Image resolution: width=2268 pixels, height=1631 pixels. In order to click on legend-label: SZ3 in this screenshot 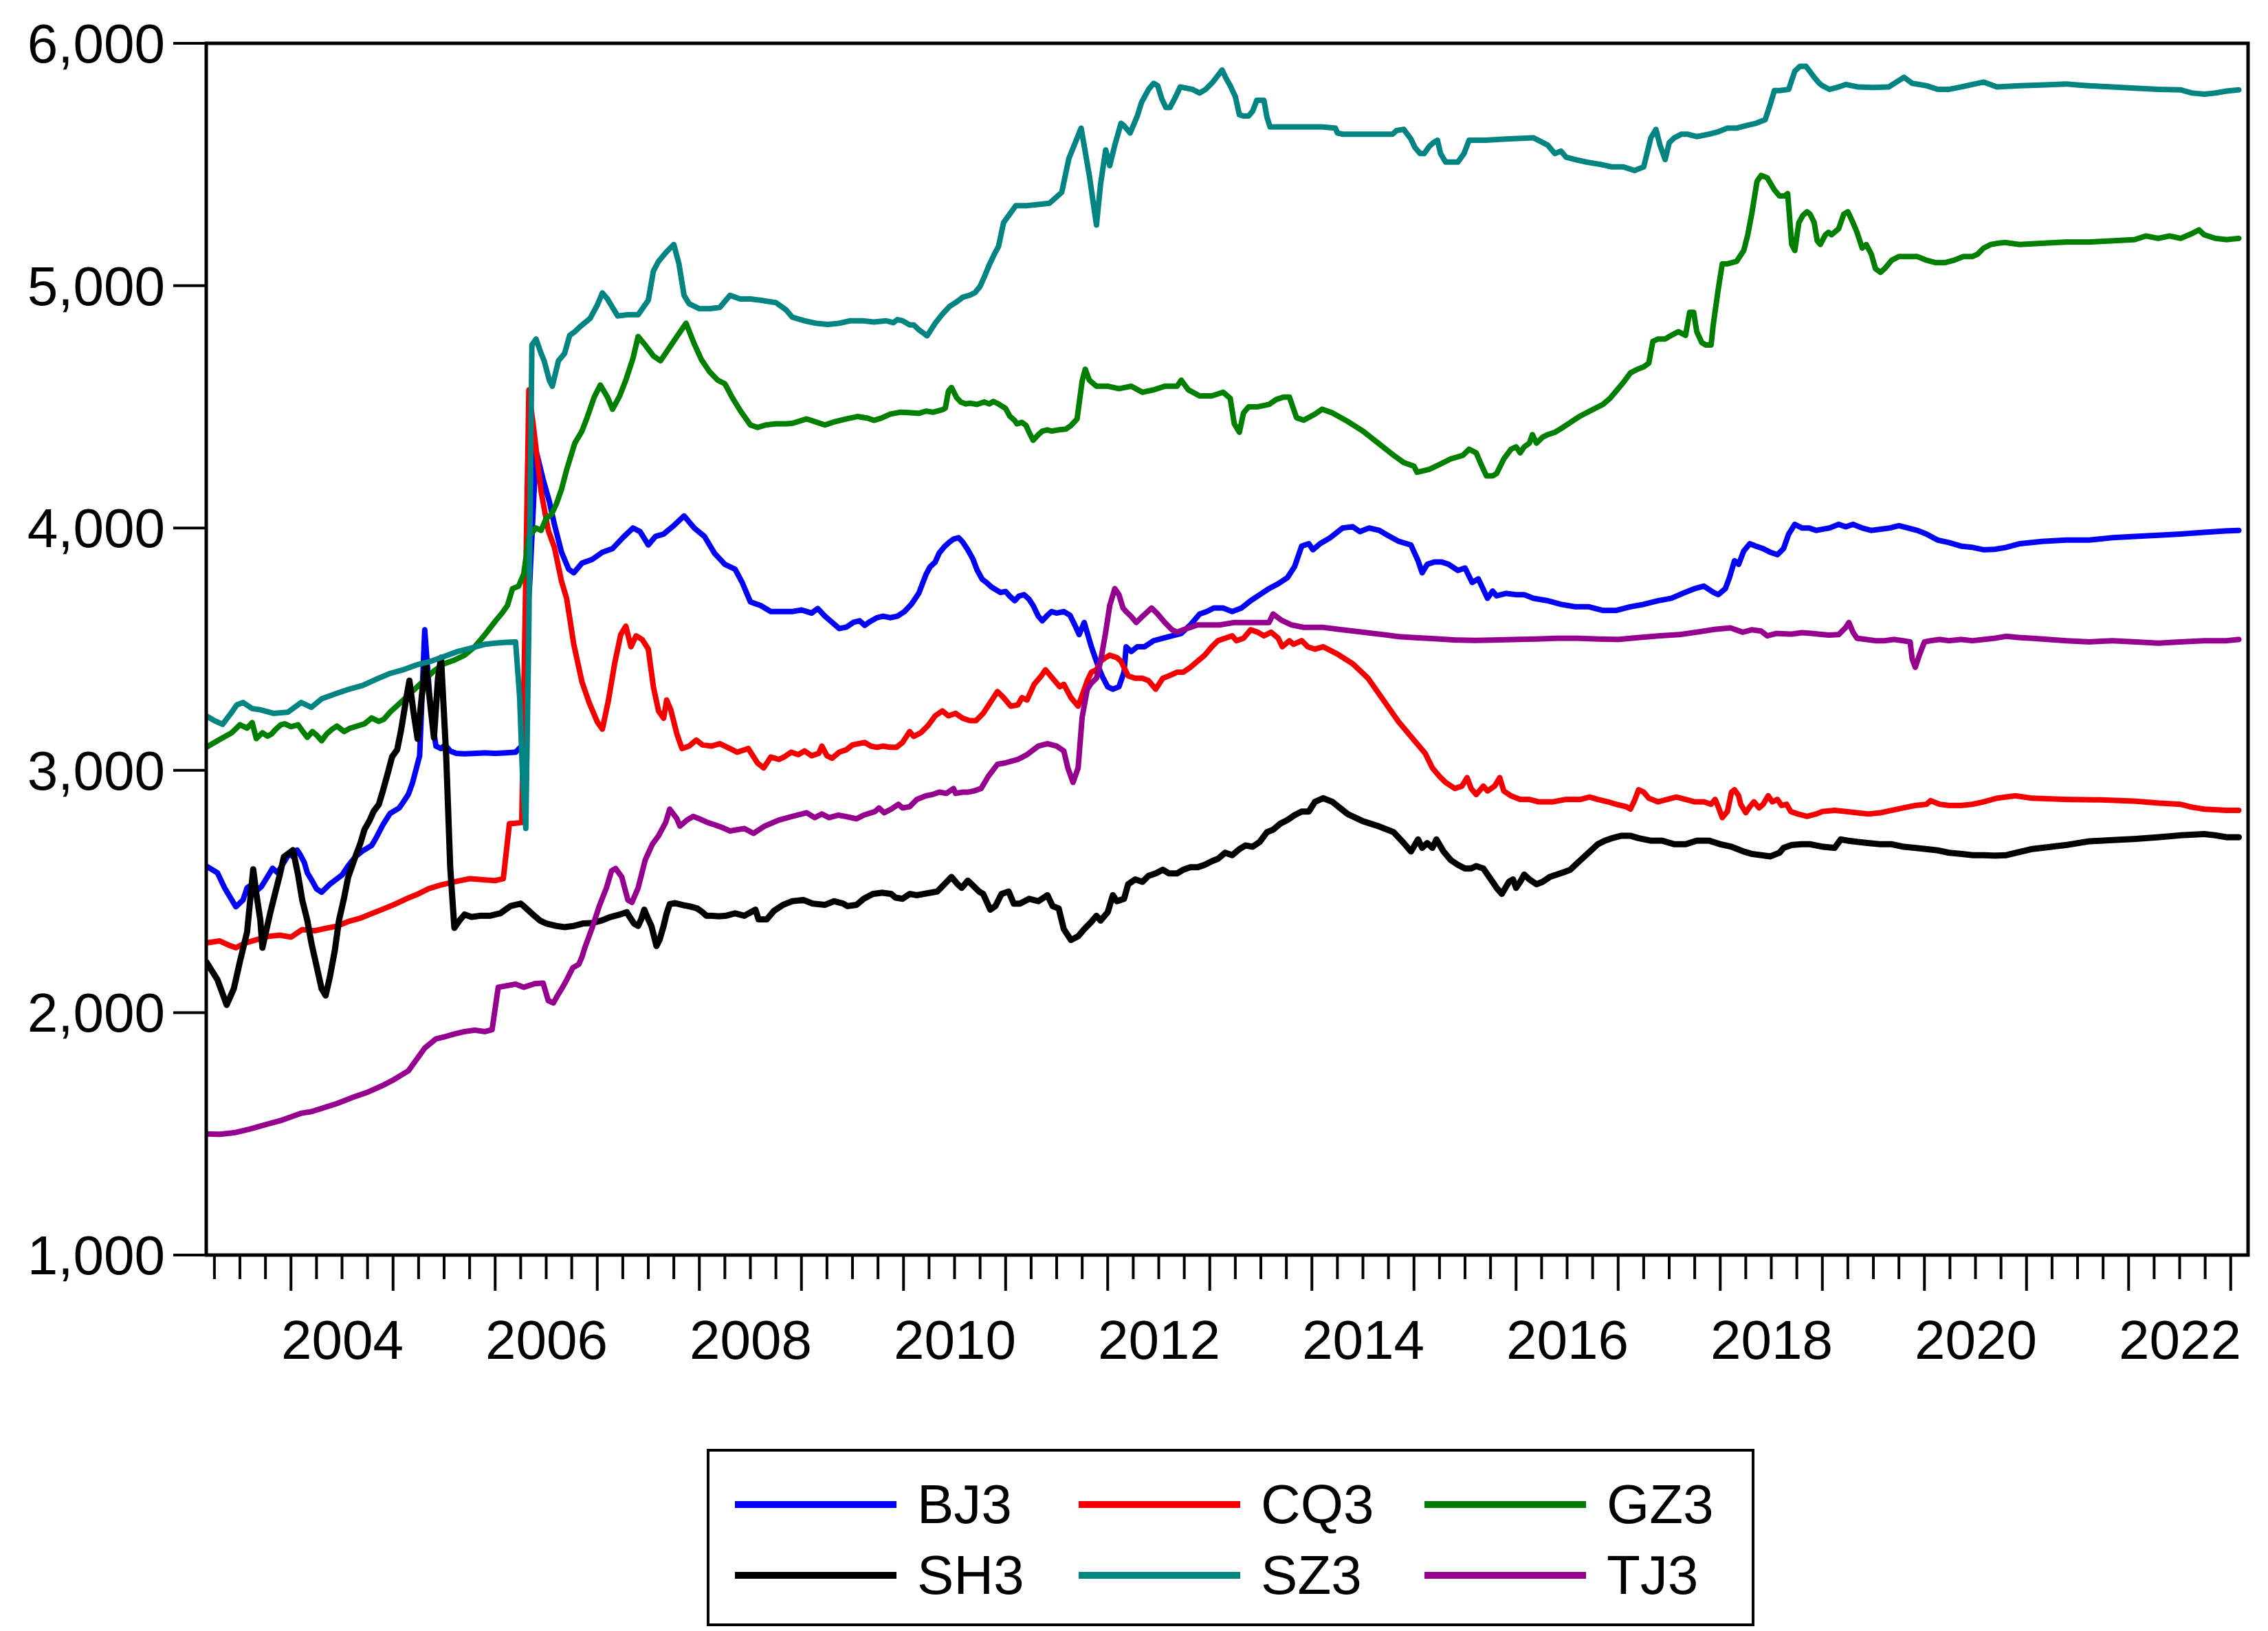, I will do `click(1312, 1575)`.